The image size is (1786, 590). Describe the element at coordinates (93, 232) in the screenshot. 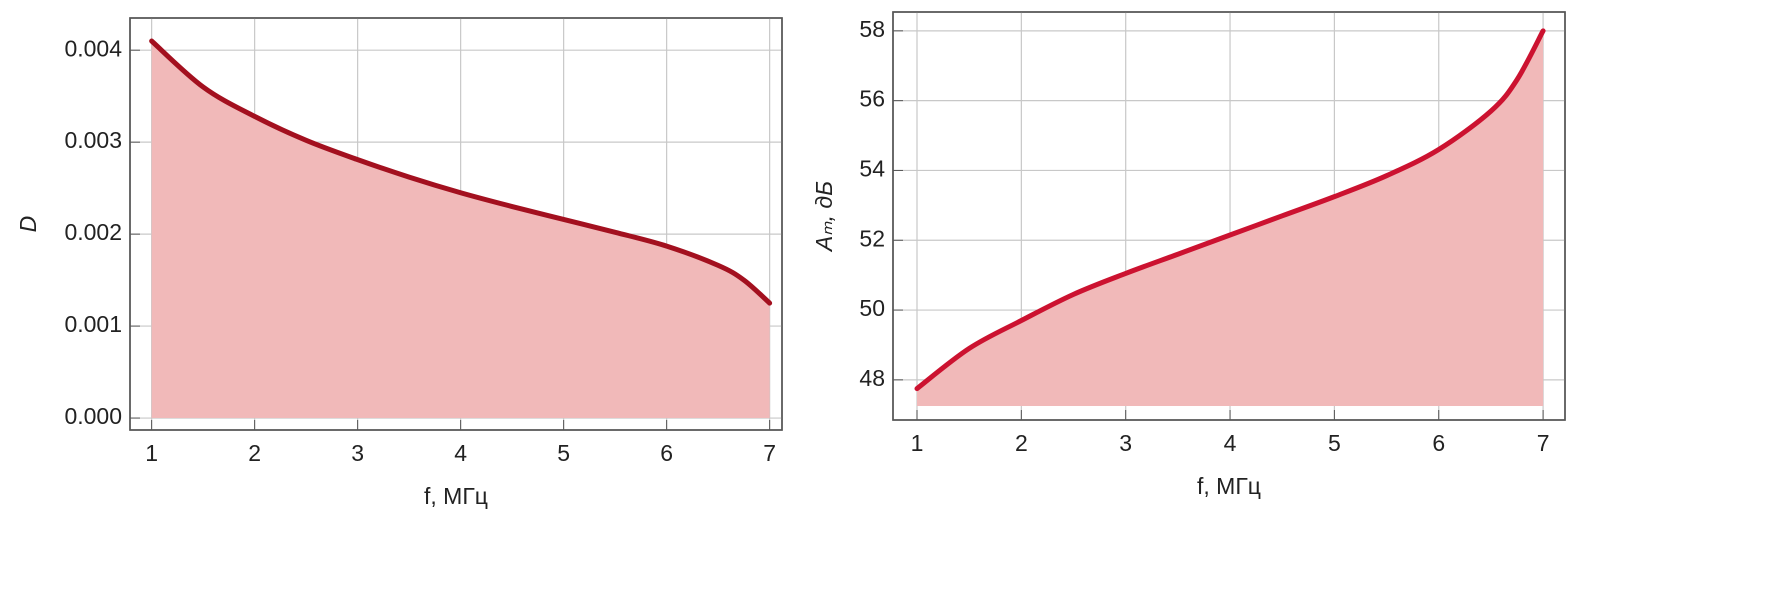

I see `y-tick-label: 0.002` at that location.